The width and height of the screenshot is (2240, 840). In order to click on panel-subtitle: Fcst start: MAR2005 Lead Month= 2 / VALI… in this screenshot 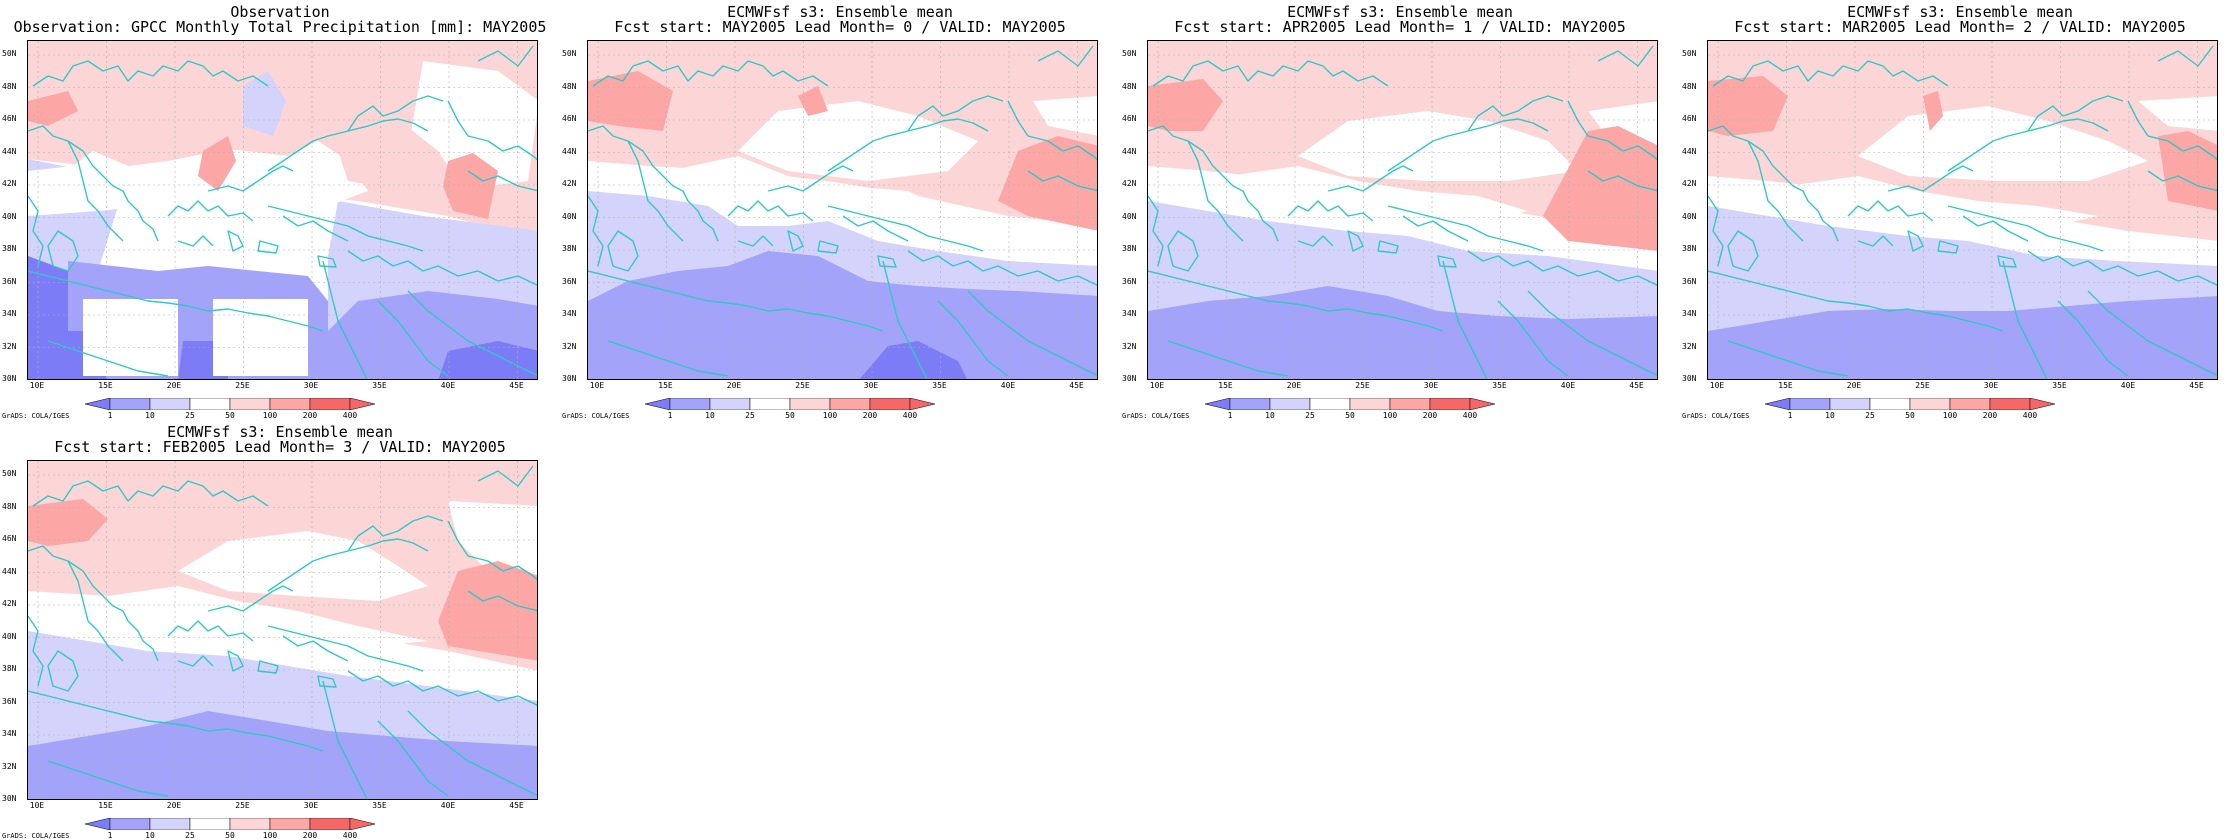, I will do `click(1960, 27)`.